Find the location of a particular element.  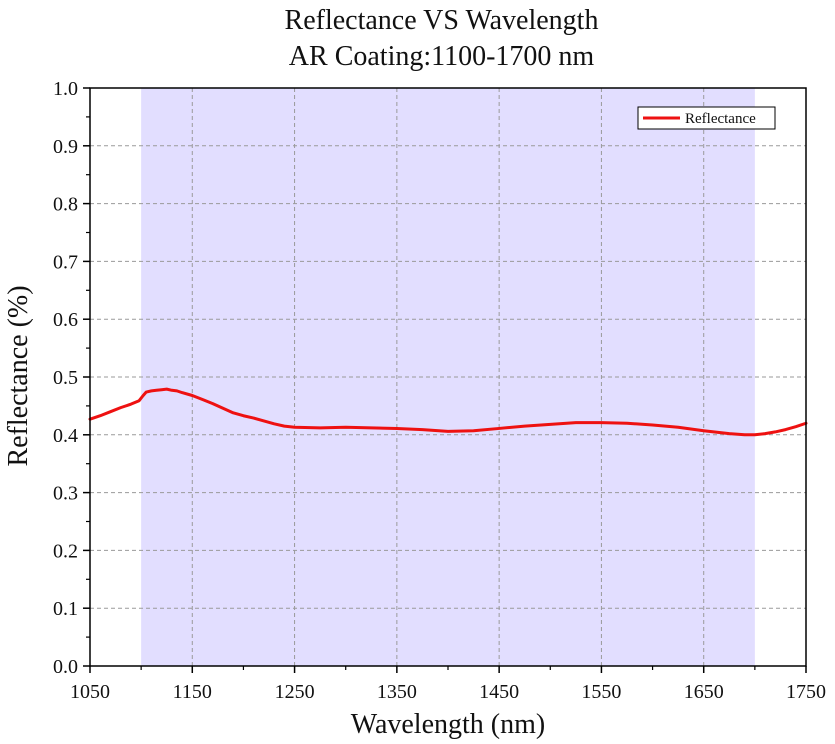

y-tick-label: 0.9 is located at coordinates (65, 147).